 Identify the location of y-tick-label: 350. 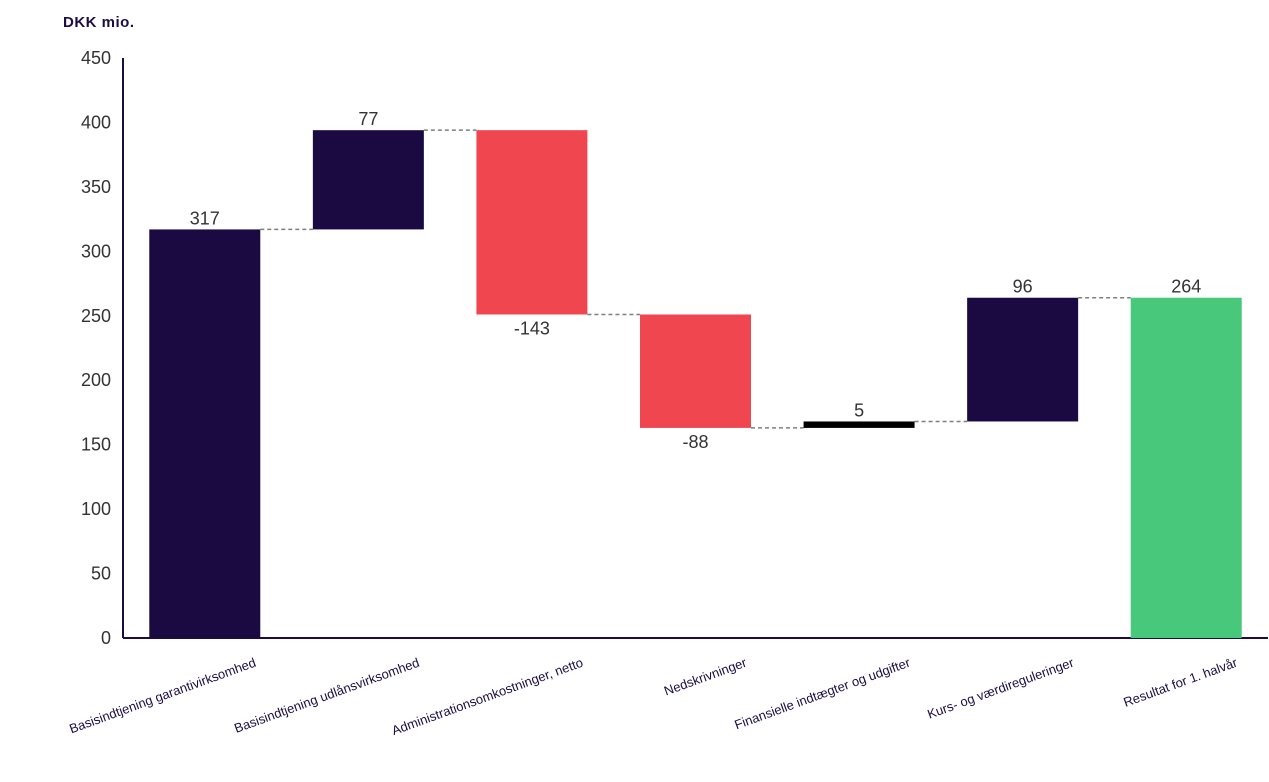
(96, 187).